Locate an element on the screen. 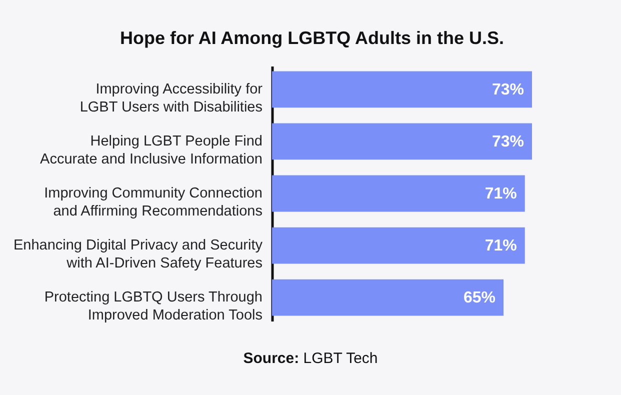  y-tick-label: Protecting LGBTQ Users Through Improved Moderation Tools is located at coordinates (153, 307).